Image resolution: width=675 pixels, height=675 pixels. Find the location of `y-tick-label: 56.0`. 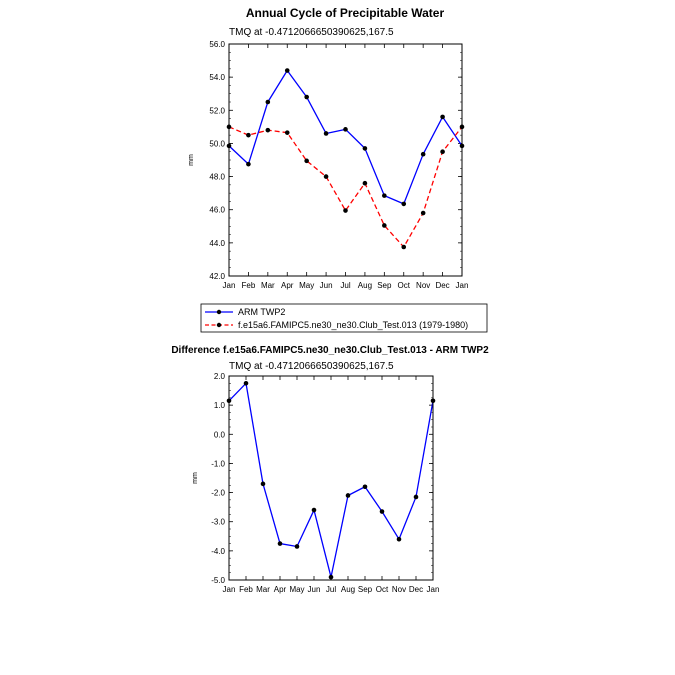

y-tick-label: 56.0 is located at coordinates (217, 44).